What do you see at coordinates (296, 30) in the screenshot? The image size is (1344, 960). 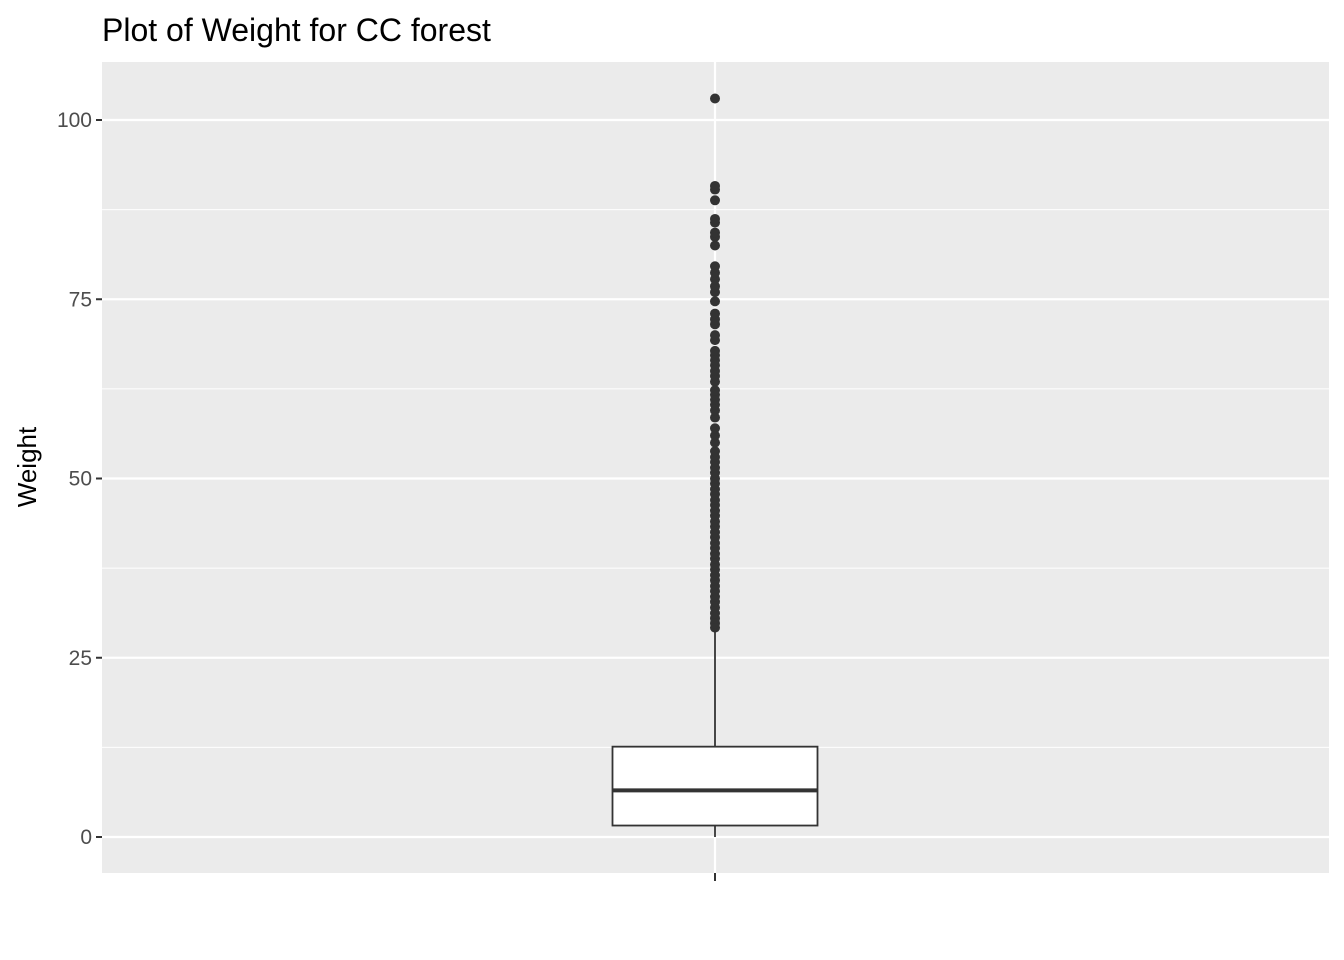 I see `chart-title: Plot of Weight for CC forest` at bounding box center [296, 30].